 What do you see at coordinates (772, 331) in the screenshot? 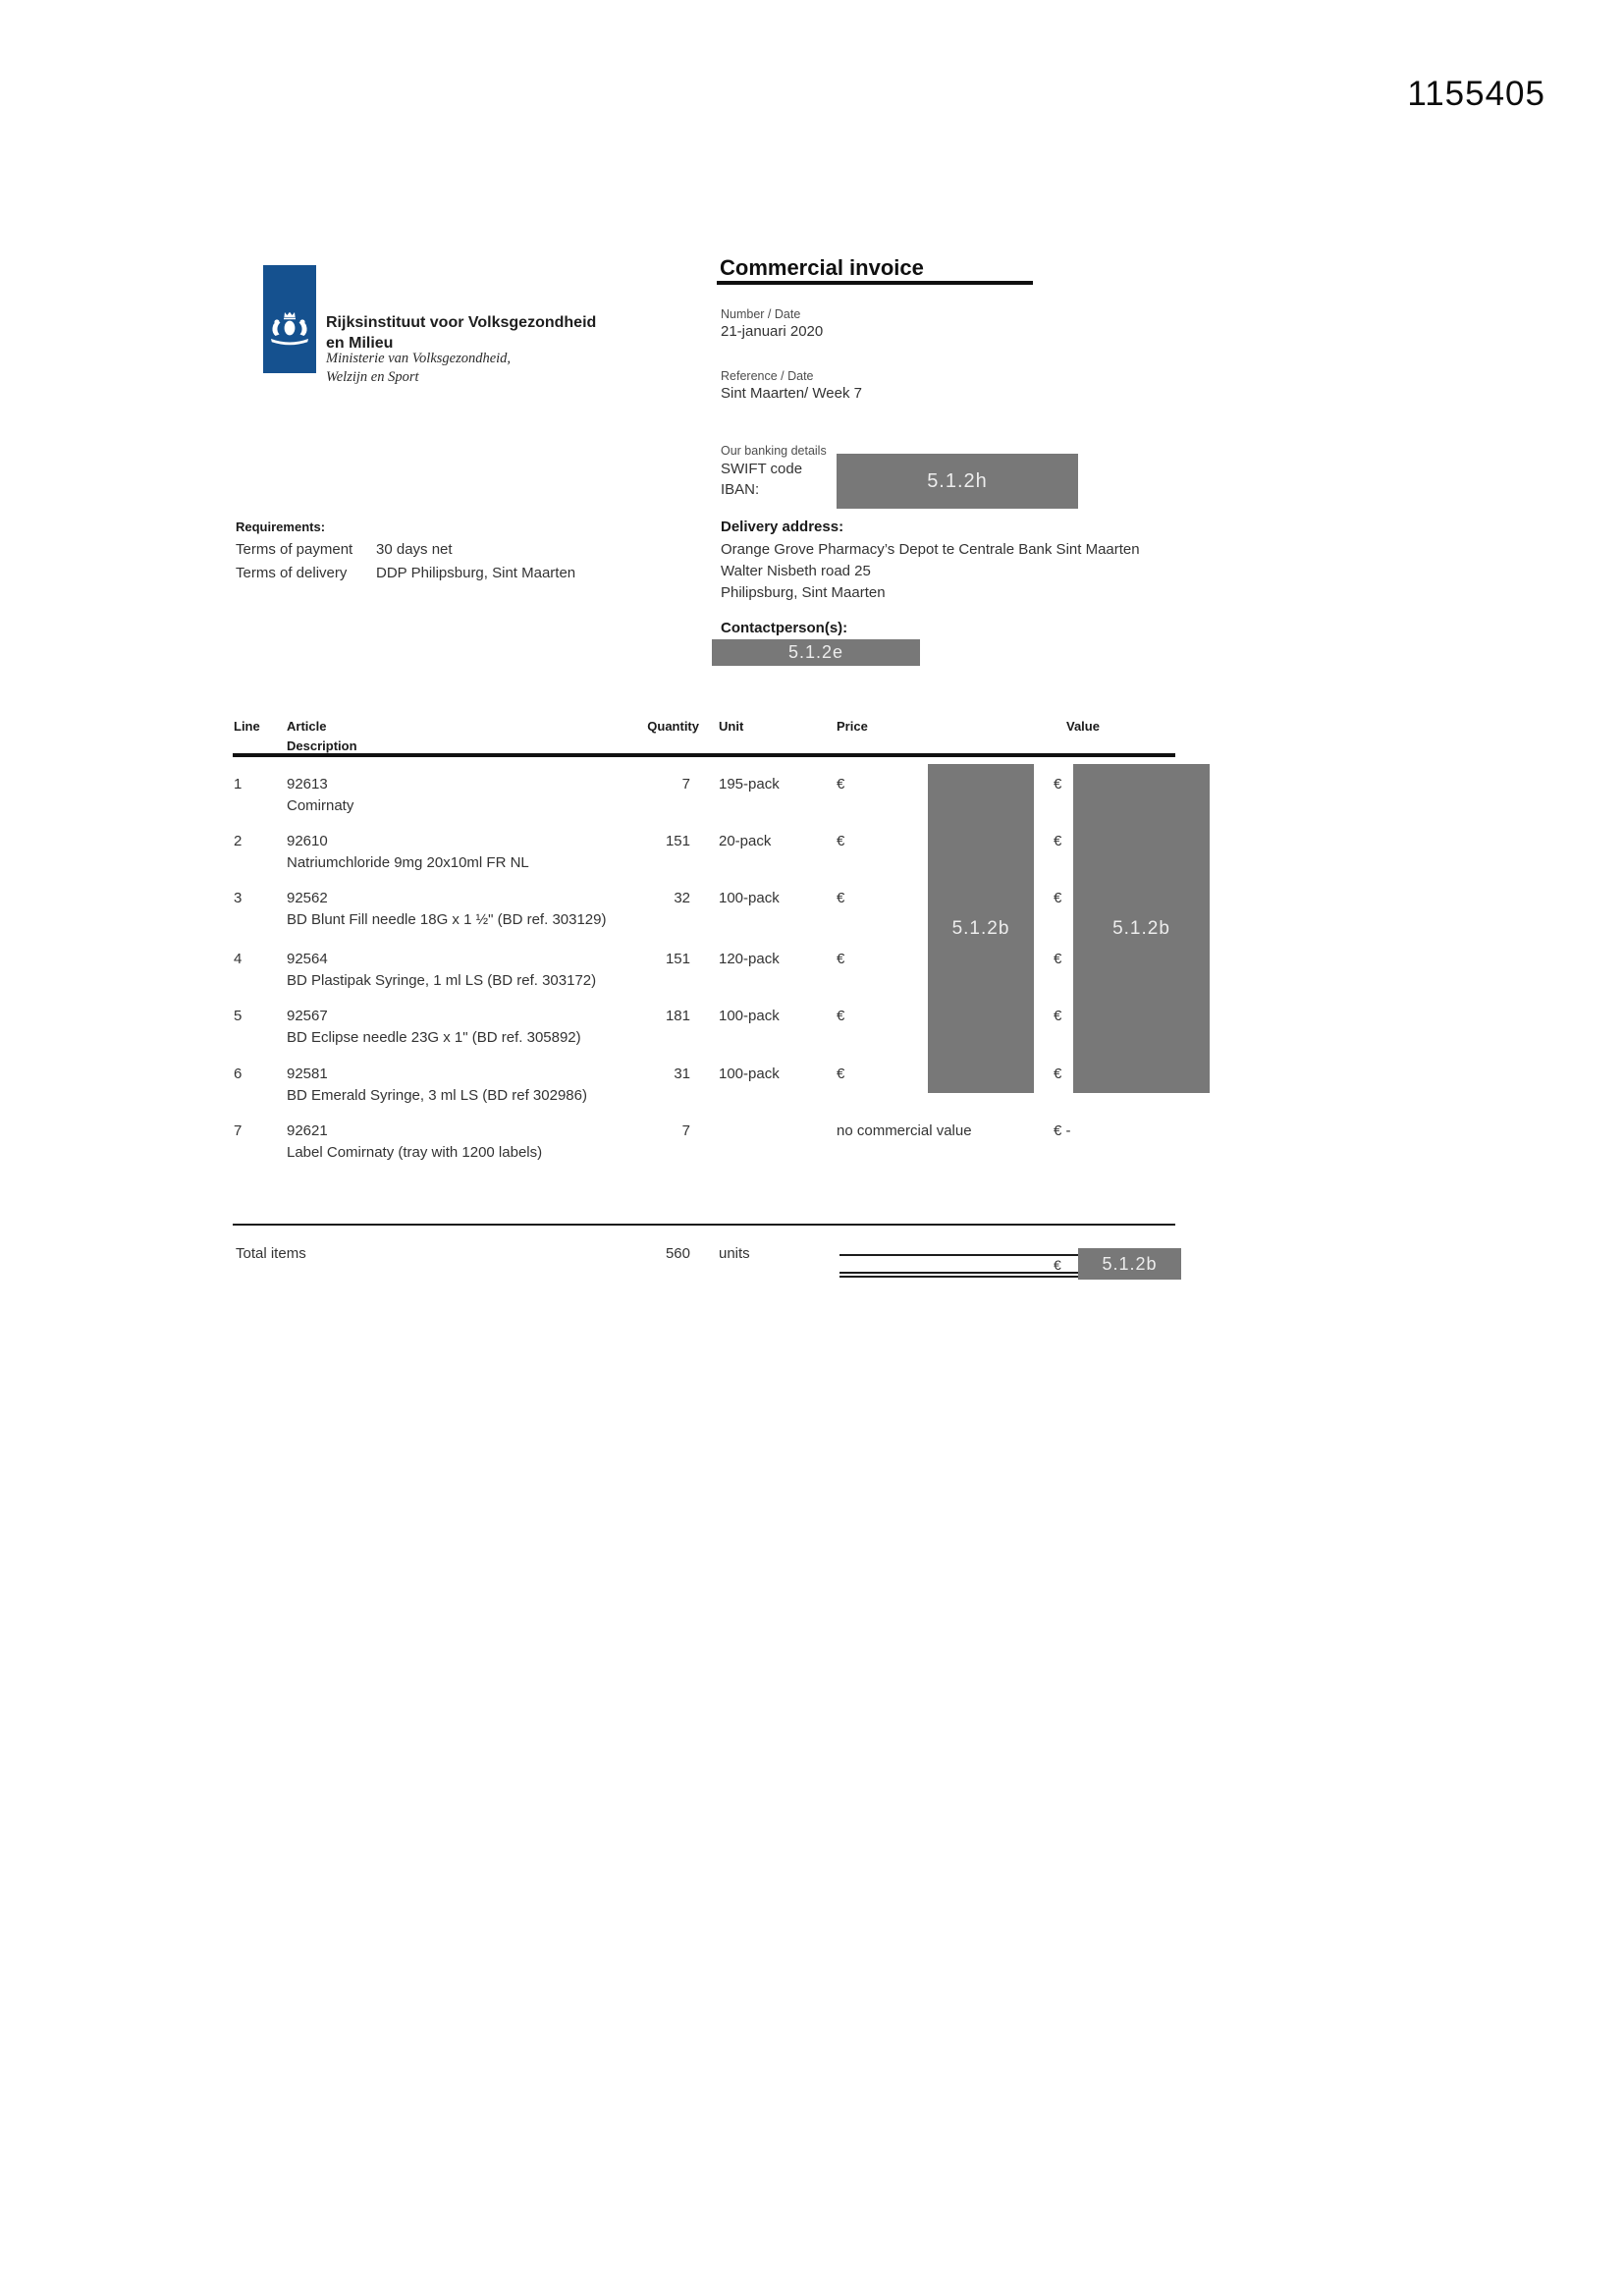
I see `number-date-value: 21-januari 2020` at bounding box center [772, 331].